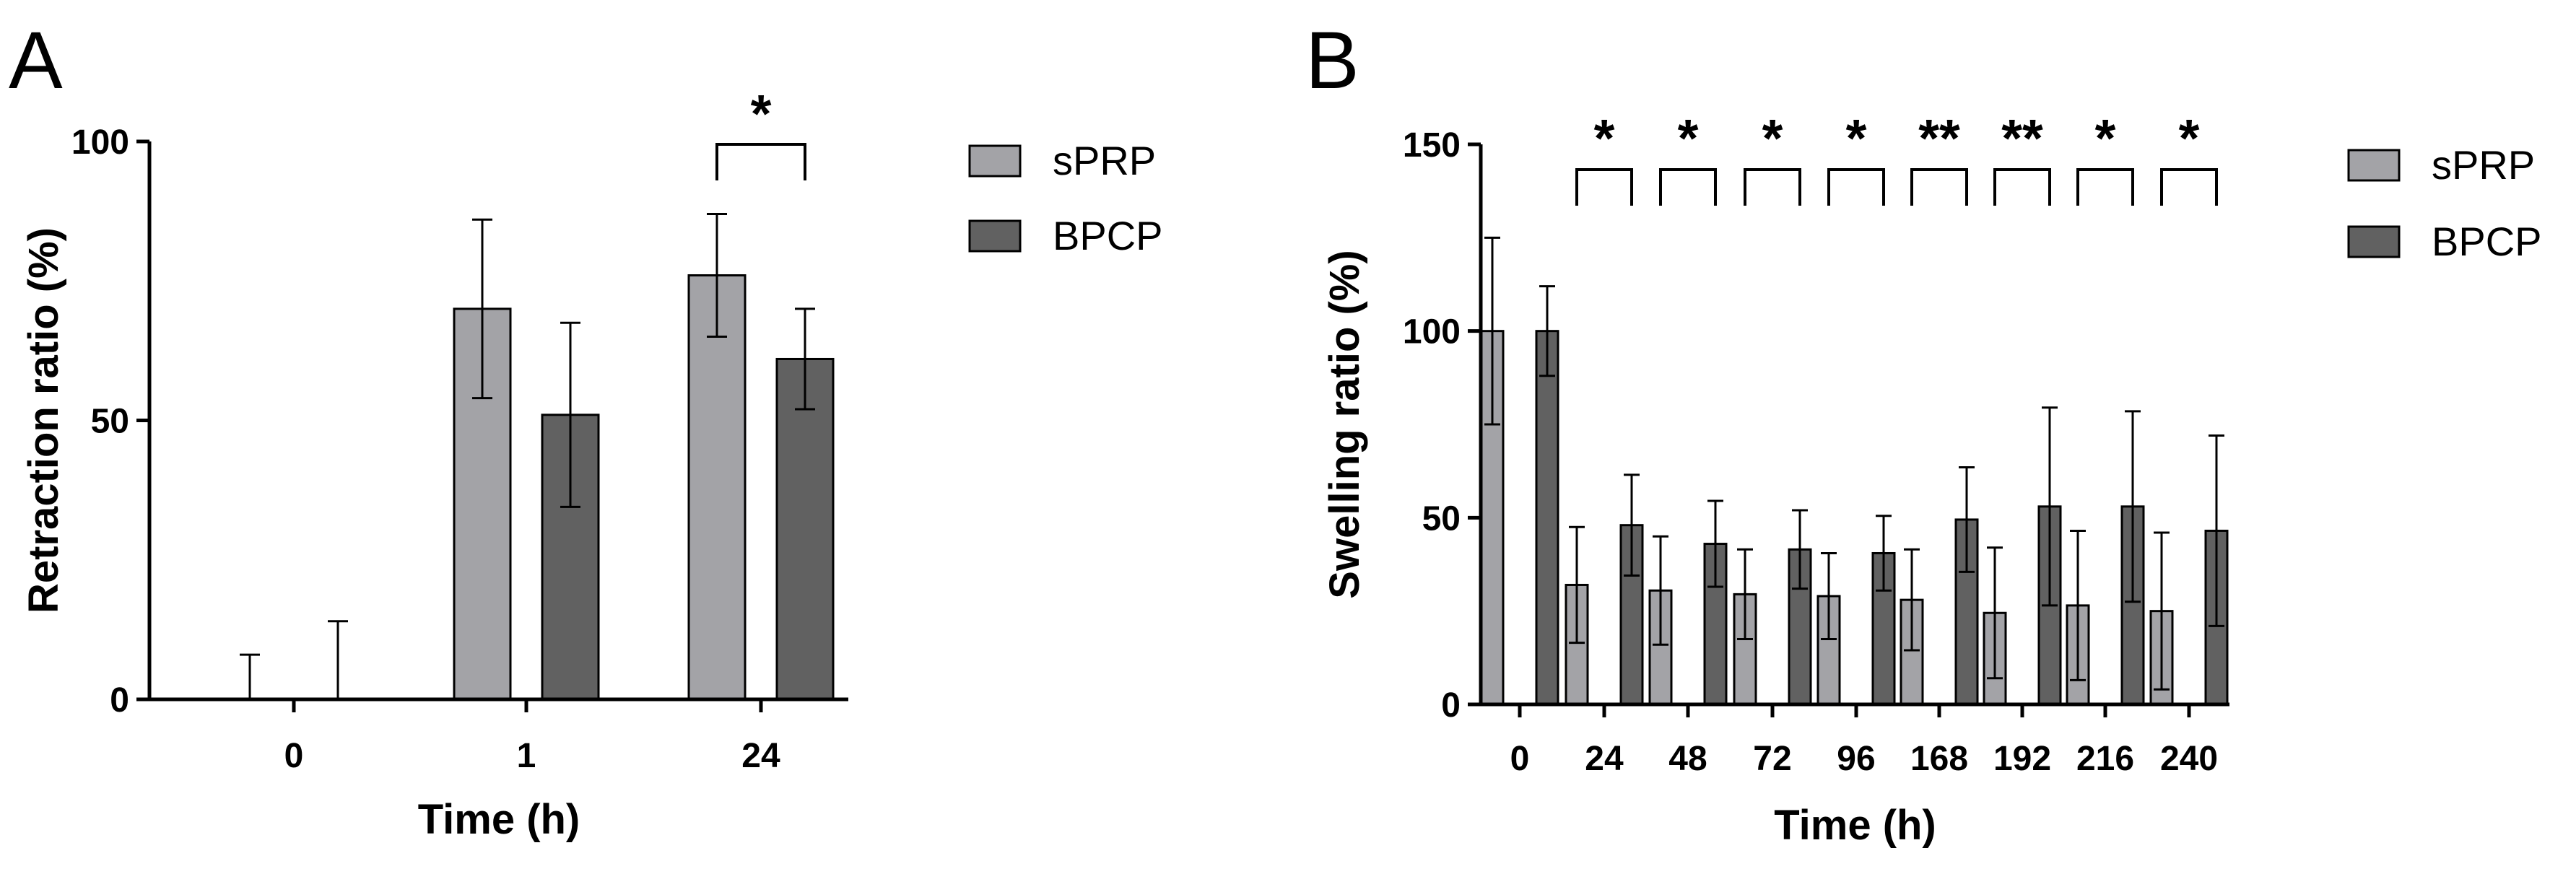 The image size is (2576, 874). Describe the element at coordinates (1432, 145) in the screenshot. I see `y-tick-label-b-150: 150` at that location.